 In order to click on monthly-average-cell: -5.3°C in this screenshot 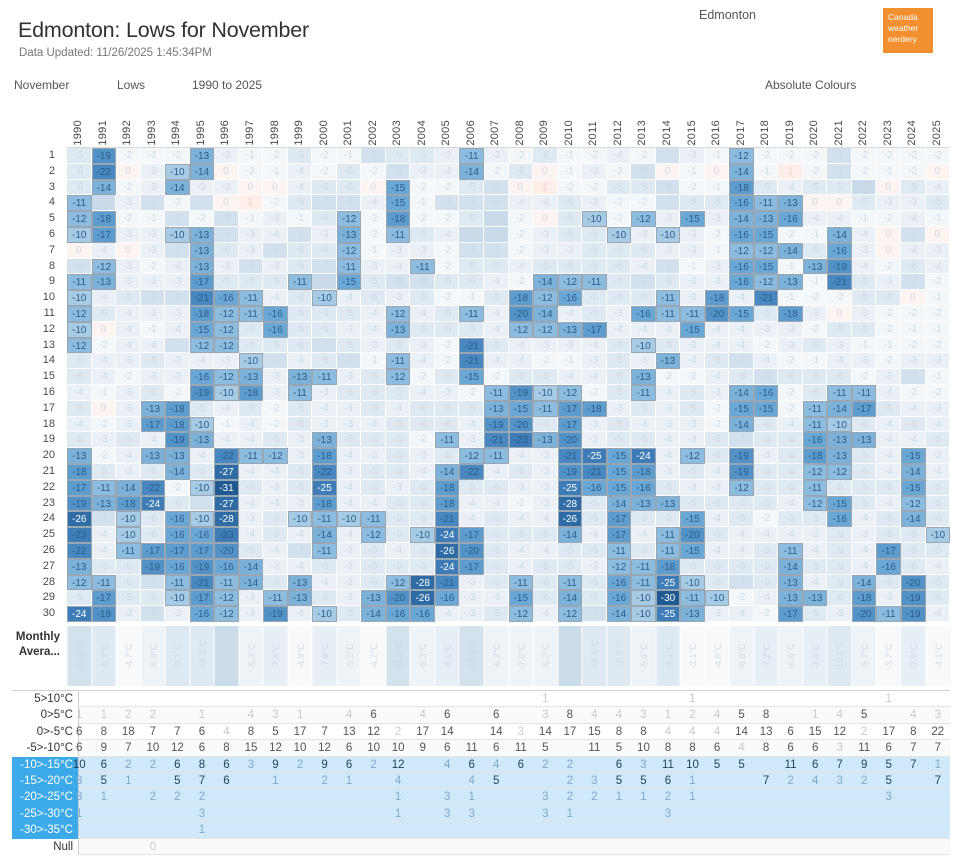, I will do `click(422, 655)`.